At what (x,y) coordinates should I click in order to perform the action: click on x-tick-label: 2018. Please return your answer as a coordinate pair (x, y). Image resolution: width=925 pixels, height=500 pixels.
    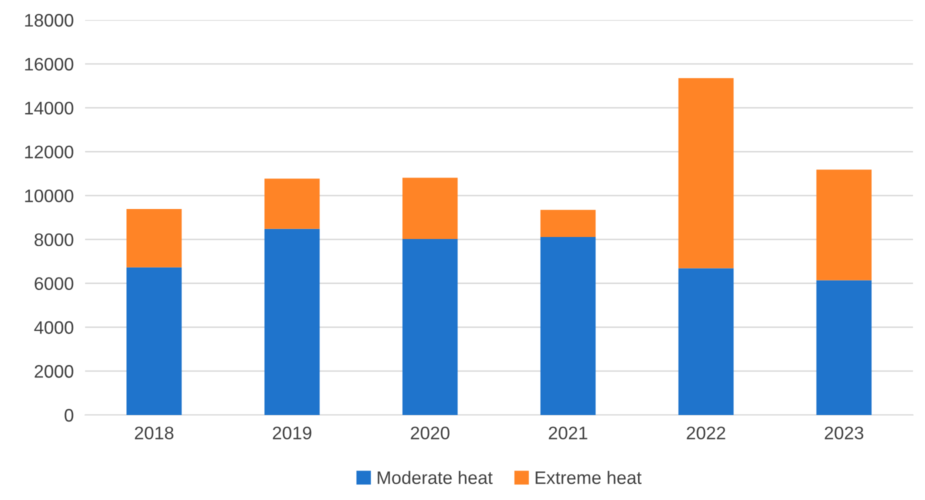
    Looking at the image, I should click on (154, 433).